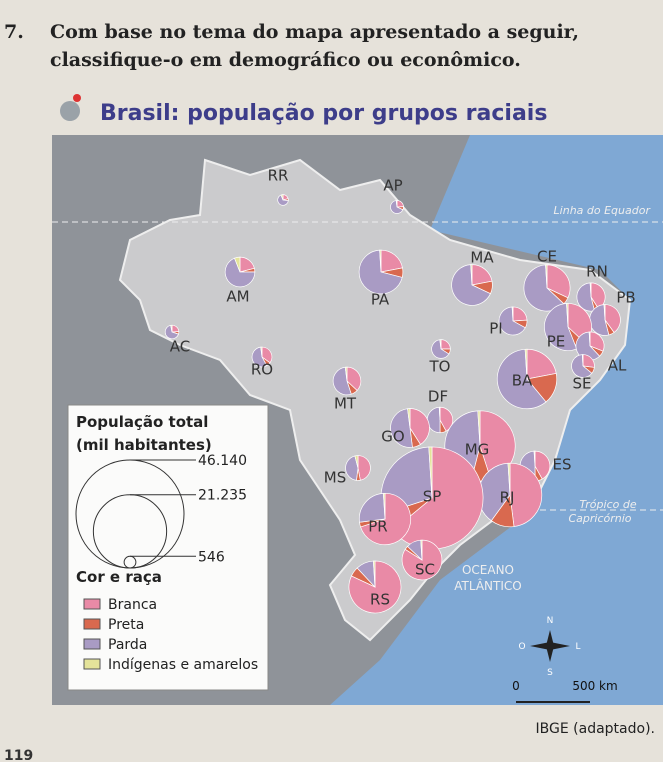 This screenshot has width=663, height=762. Describe the element at coordinates (335, 478) in the screenshot. I see `state-label: MS` at that location.